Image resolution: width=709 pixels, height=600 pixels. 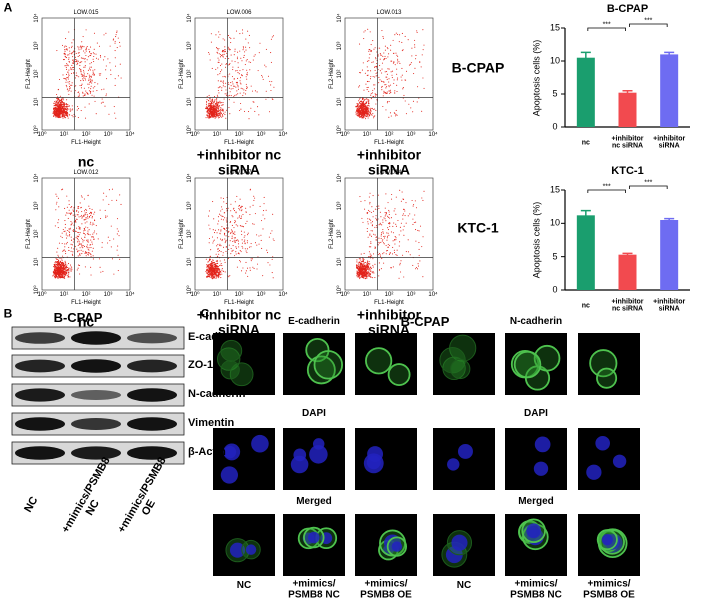 I want to click on panel-letter: B, so click(x=8, y=314).